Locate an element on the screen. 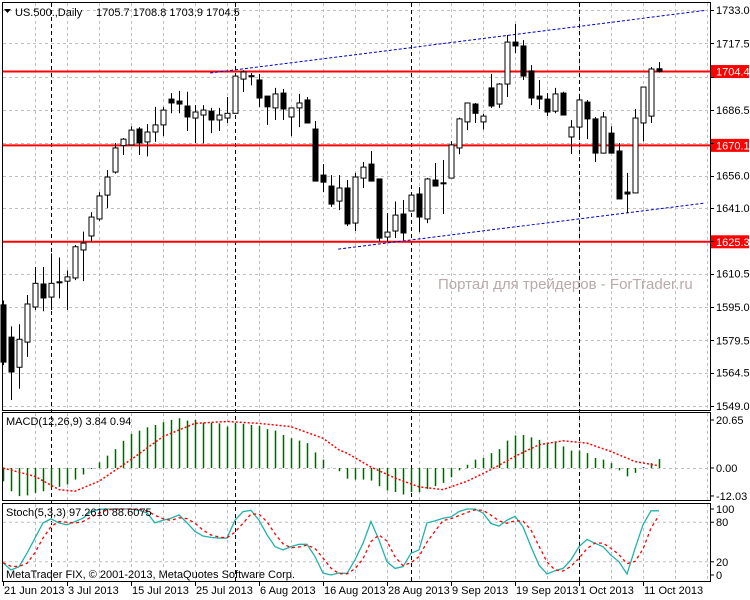  triangle-down-icon is located at coordinates (7, 11).